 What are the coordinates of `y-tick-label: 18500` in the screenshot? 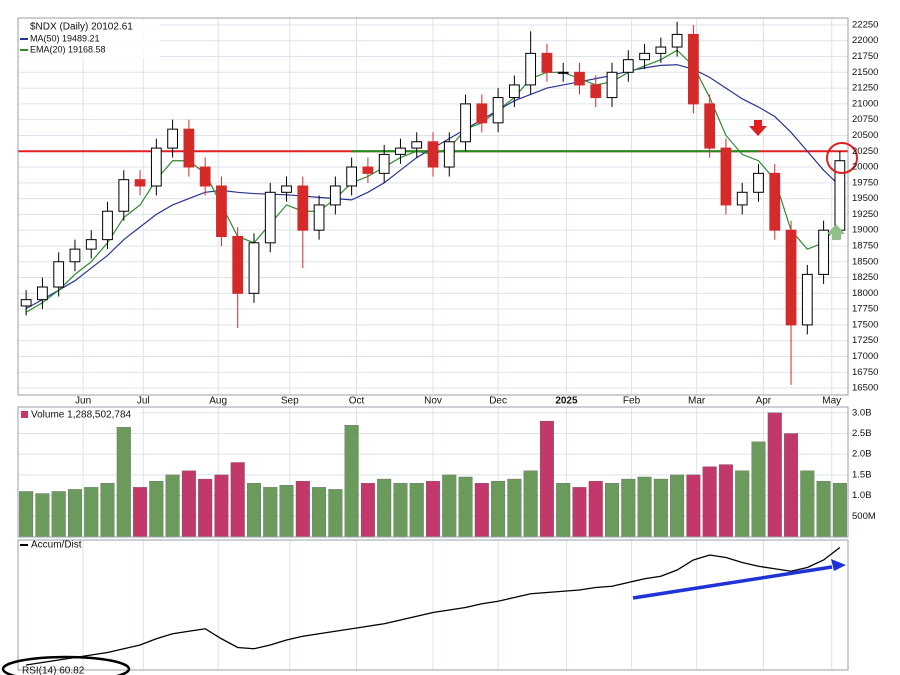 It's located at (865, 261).